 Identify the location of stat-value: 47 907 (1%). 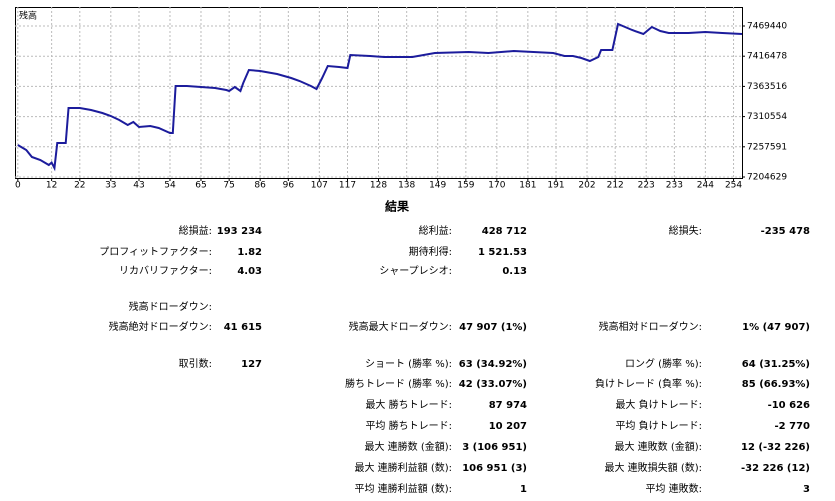
(493, 327).